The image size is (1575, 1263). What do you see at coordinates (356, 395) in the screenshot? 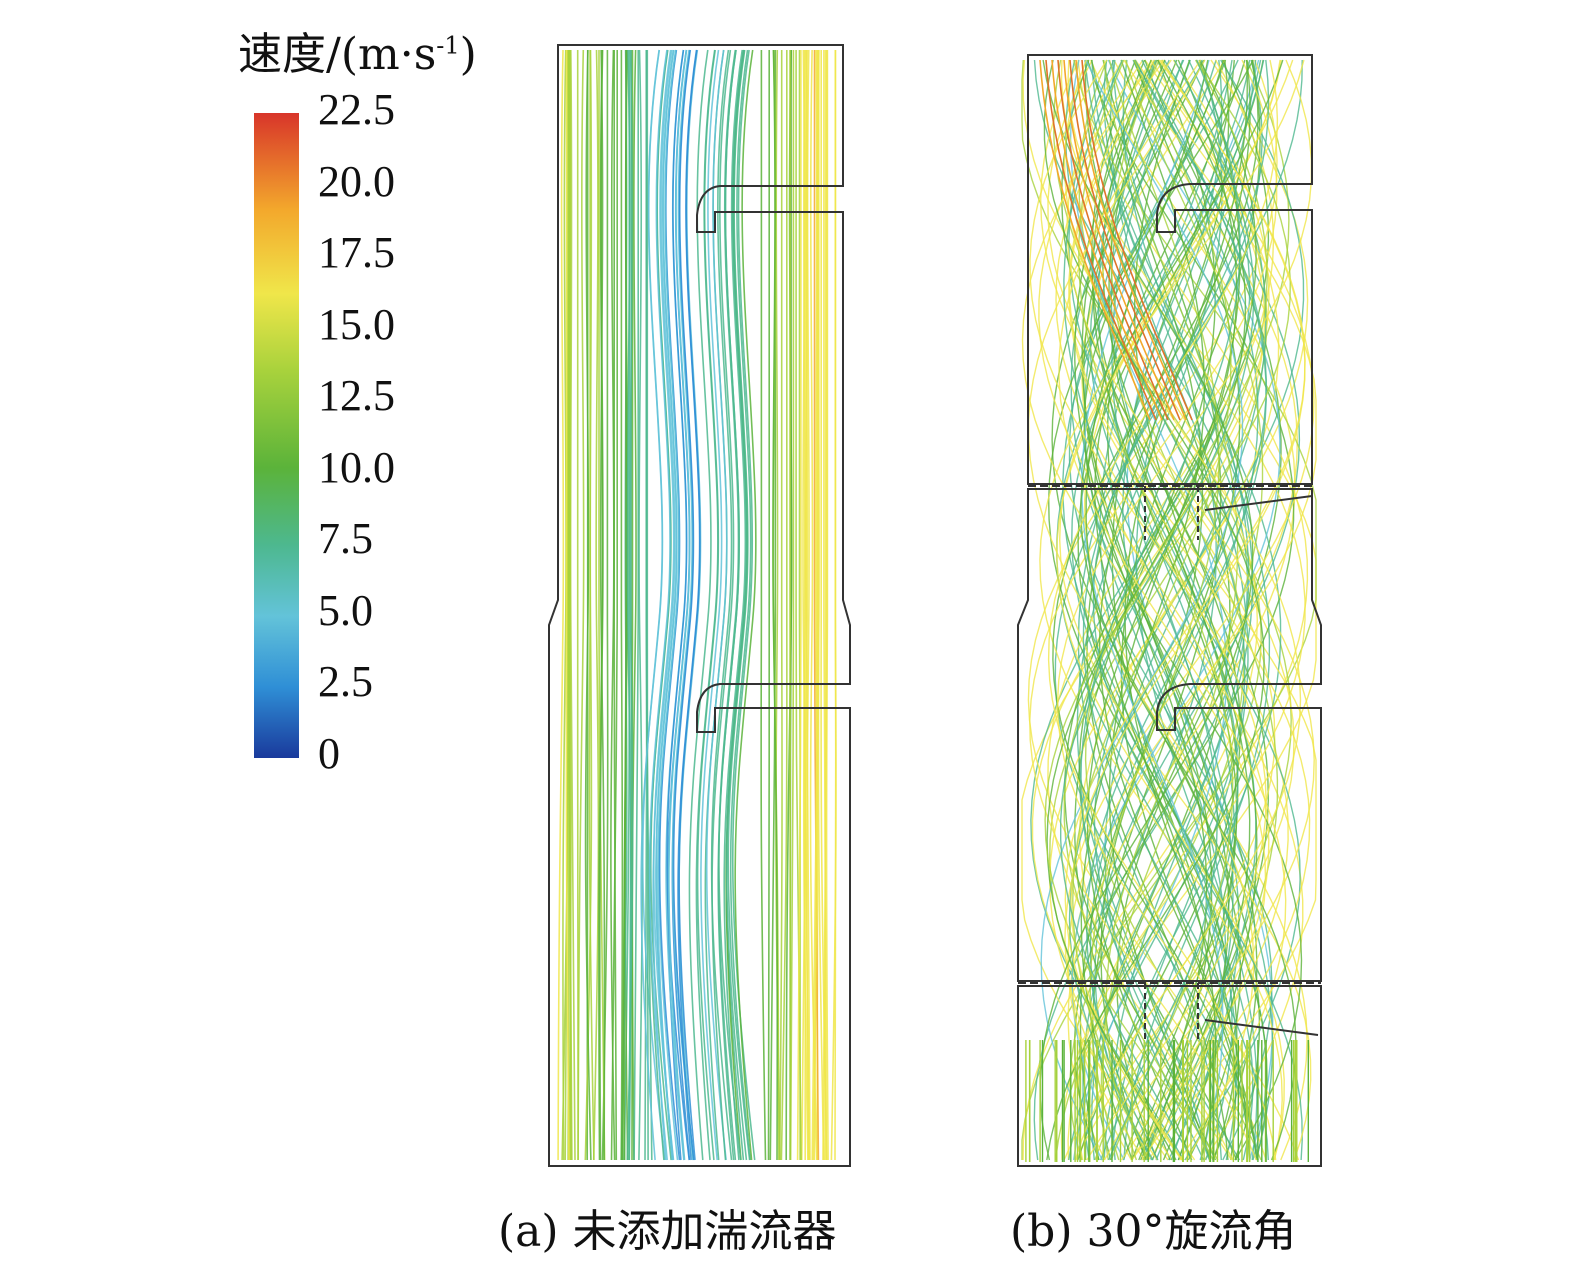
I see `colorbar-tick-label: 12.5` at bounding box center [356, 395].